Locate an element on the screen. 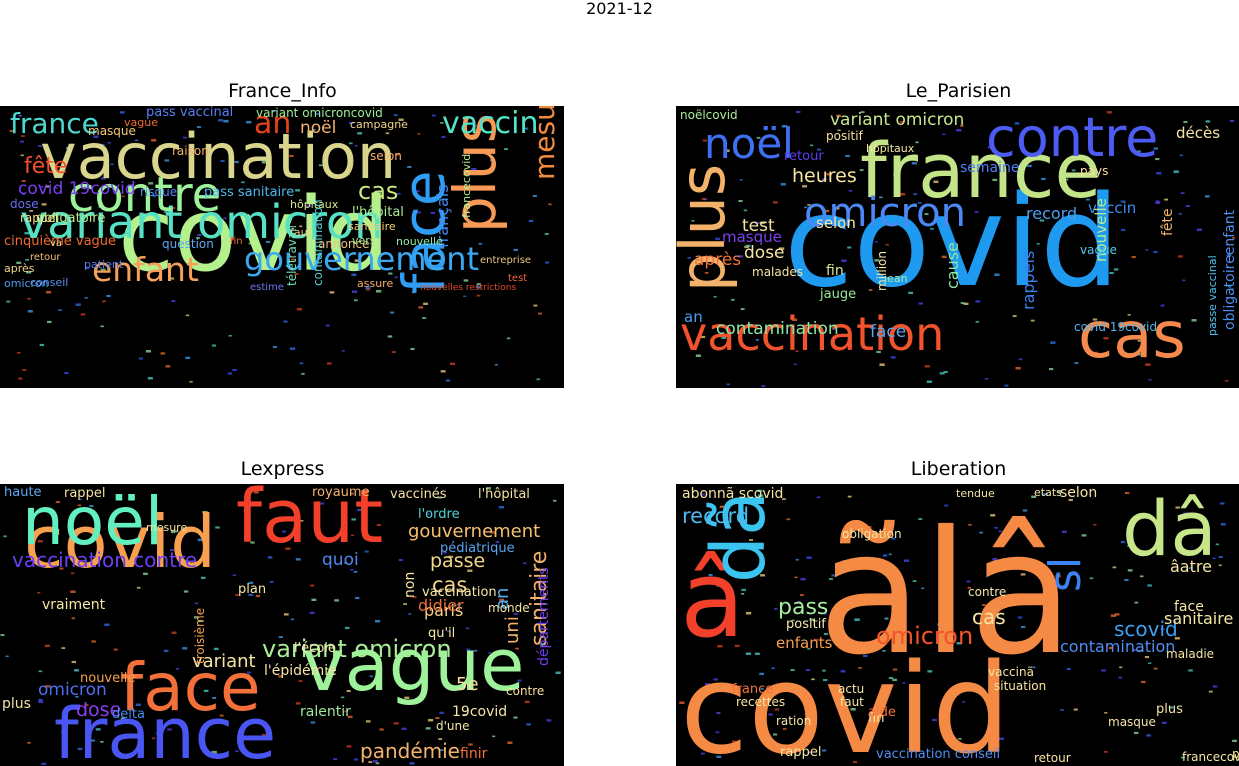  word-26: masque is located at coordinates (1132, 722).